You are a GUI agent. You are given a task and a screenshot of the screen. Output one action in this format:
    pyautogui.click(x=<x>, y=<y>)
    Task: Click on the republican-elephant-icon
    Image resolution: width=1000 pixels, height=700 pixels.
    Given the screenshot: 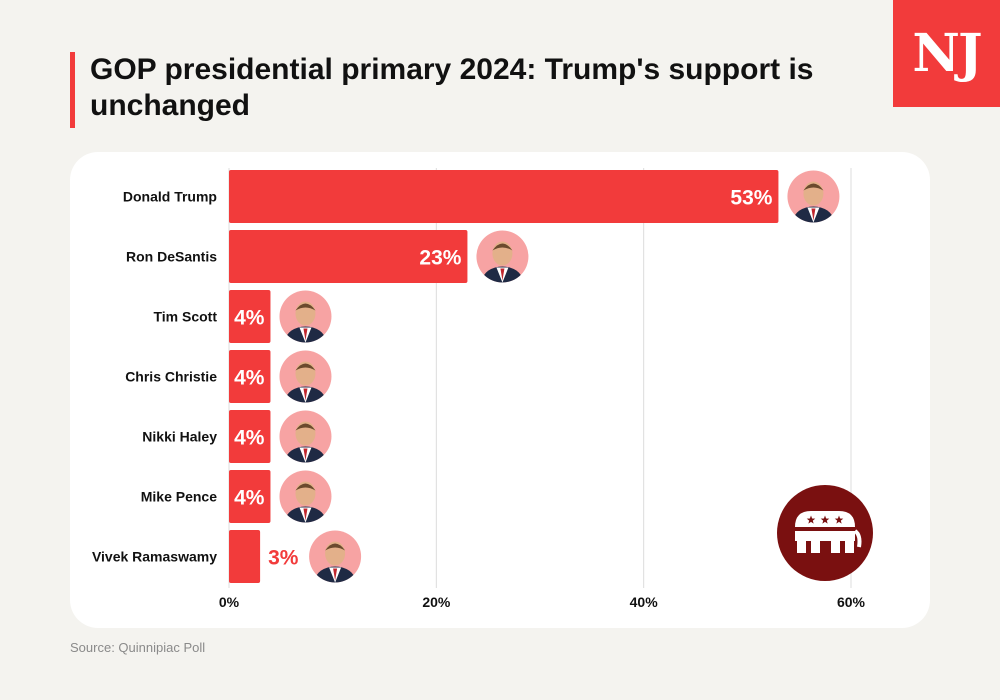 What is the action you would take?
    pyautogui.click(x=828, y=532)
    